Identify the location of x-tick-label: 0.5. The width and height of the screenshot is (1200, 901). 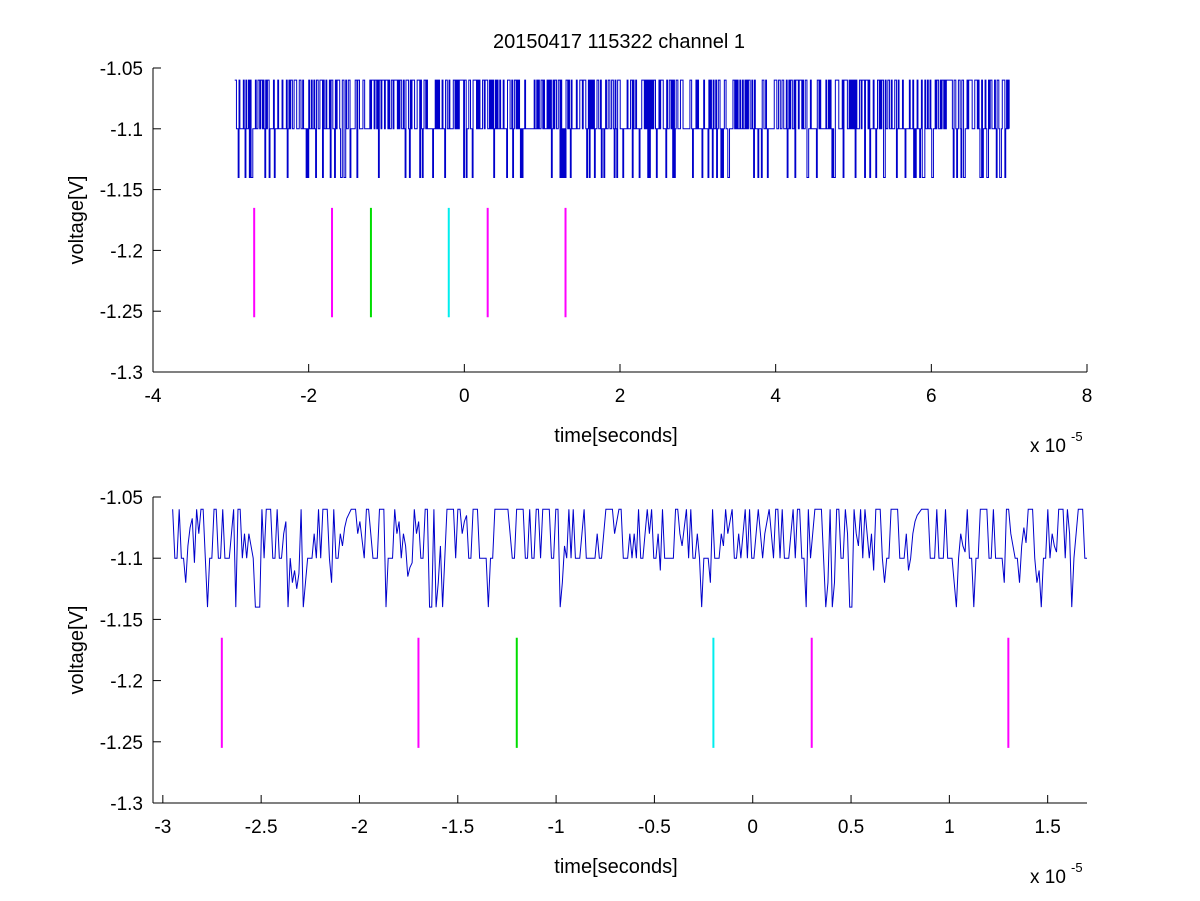
(851, 827).